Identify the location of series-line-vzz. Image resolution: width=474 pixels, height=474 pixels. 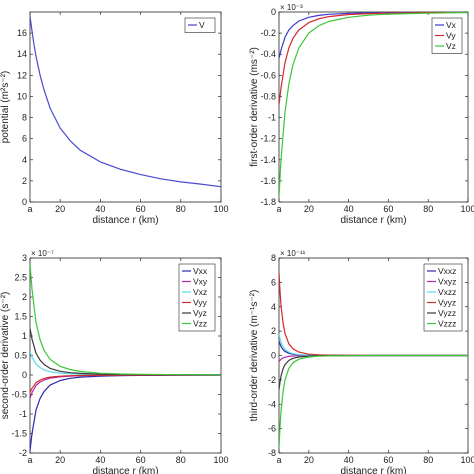
(125, 319).